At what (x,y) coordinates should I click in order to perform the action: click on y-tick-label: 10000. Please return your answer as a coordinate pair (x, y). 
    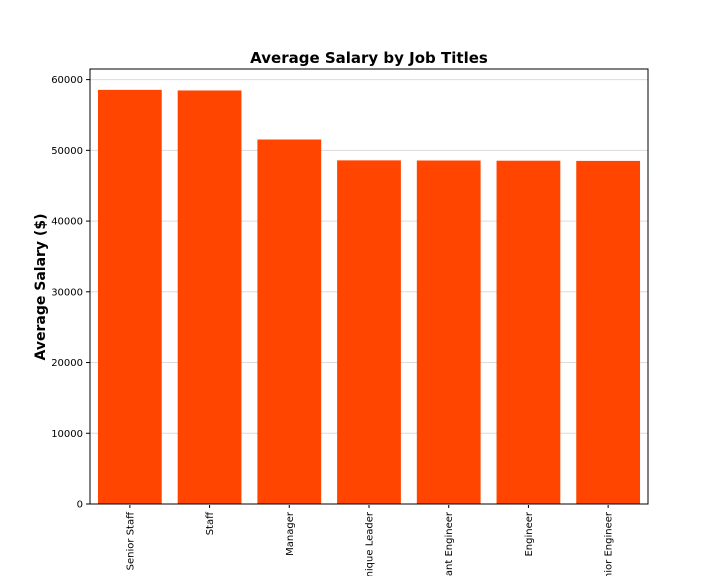
    Looking at the image, I should click on (67, 434).